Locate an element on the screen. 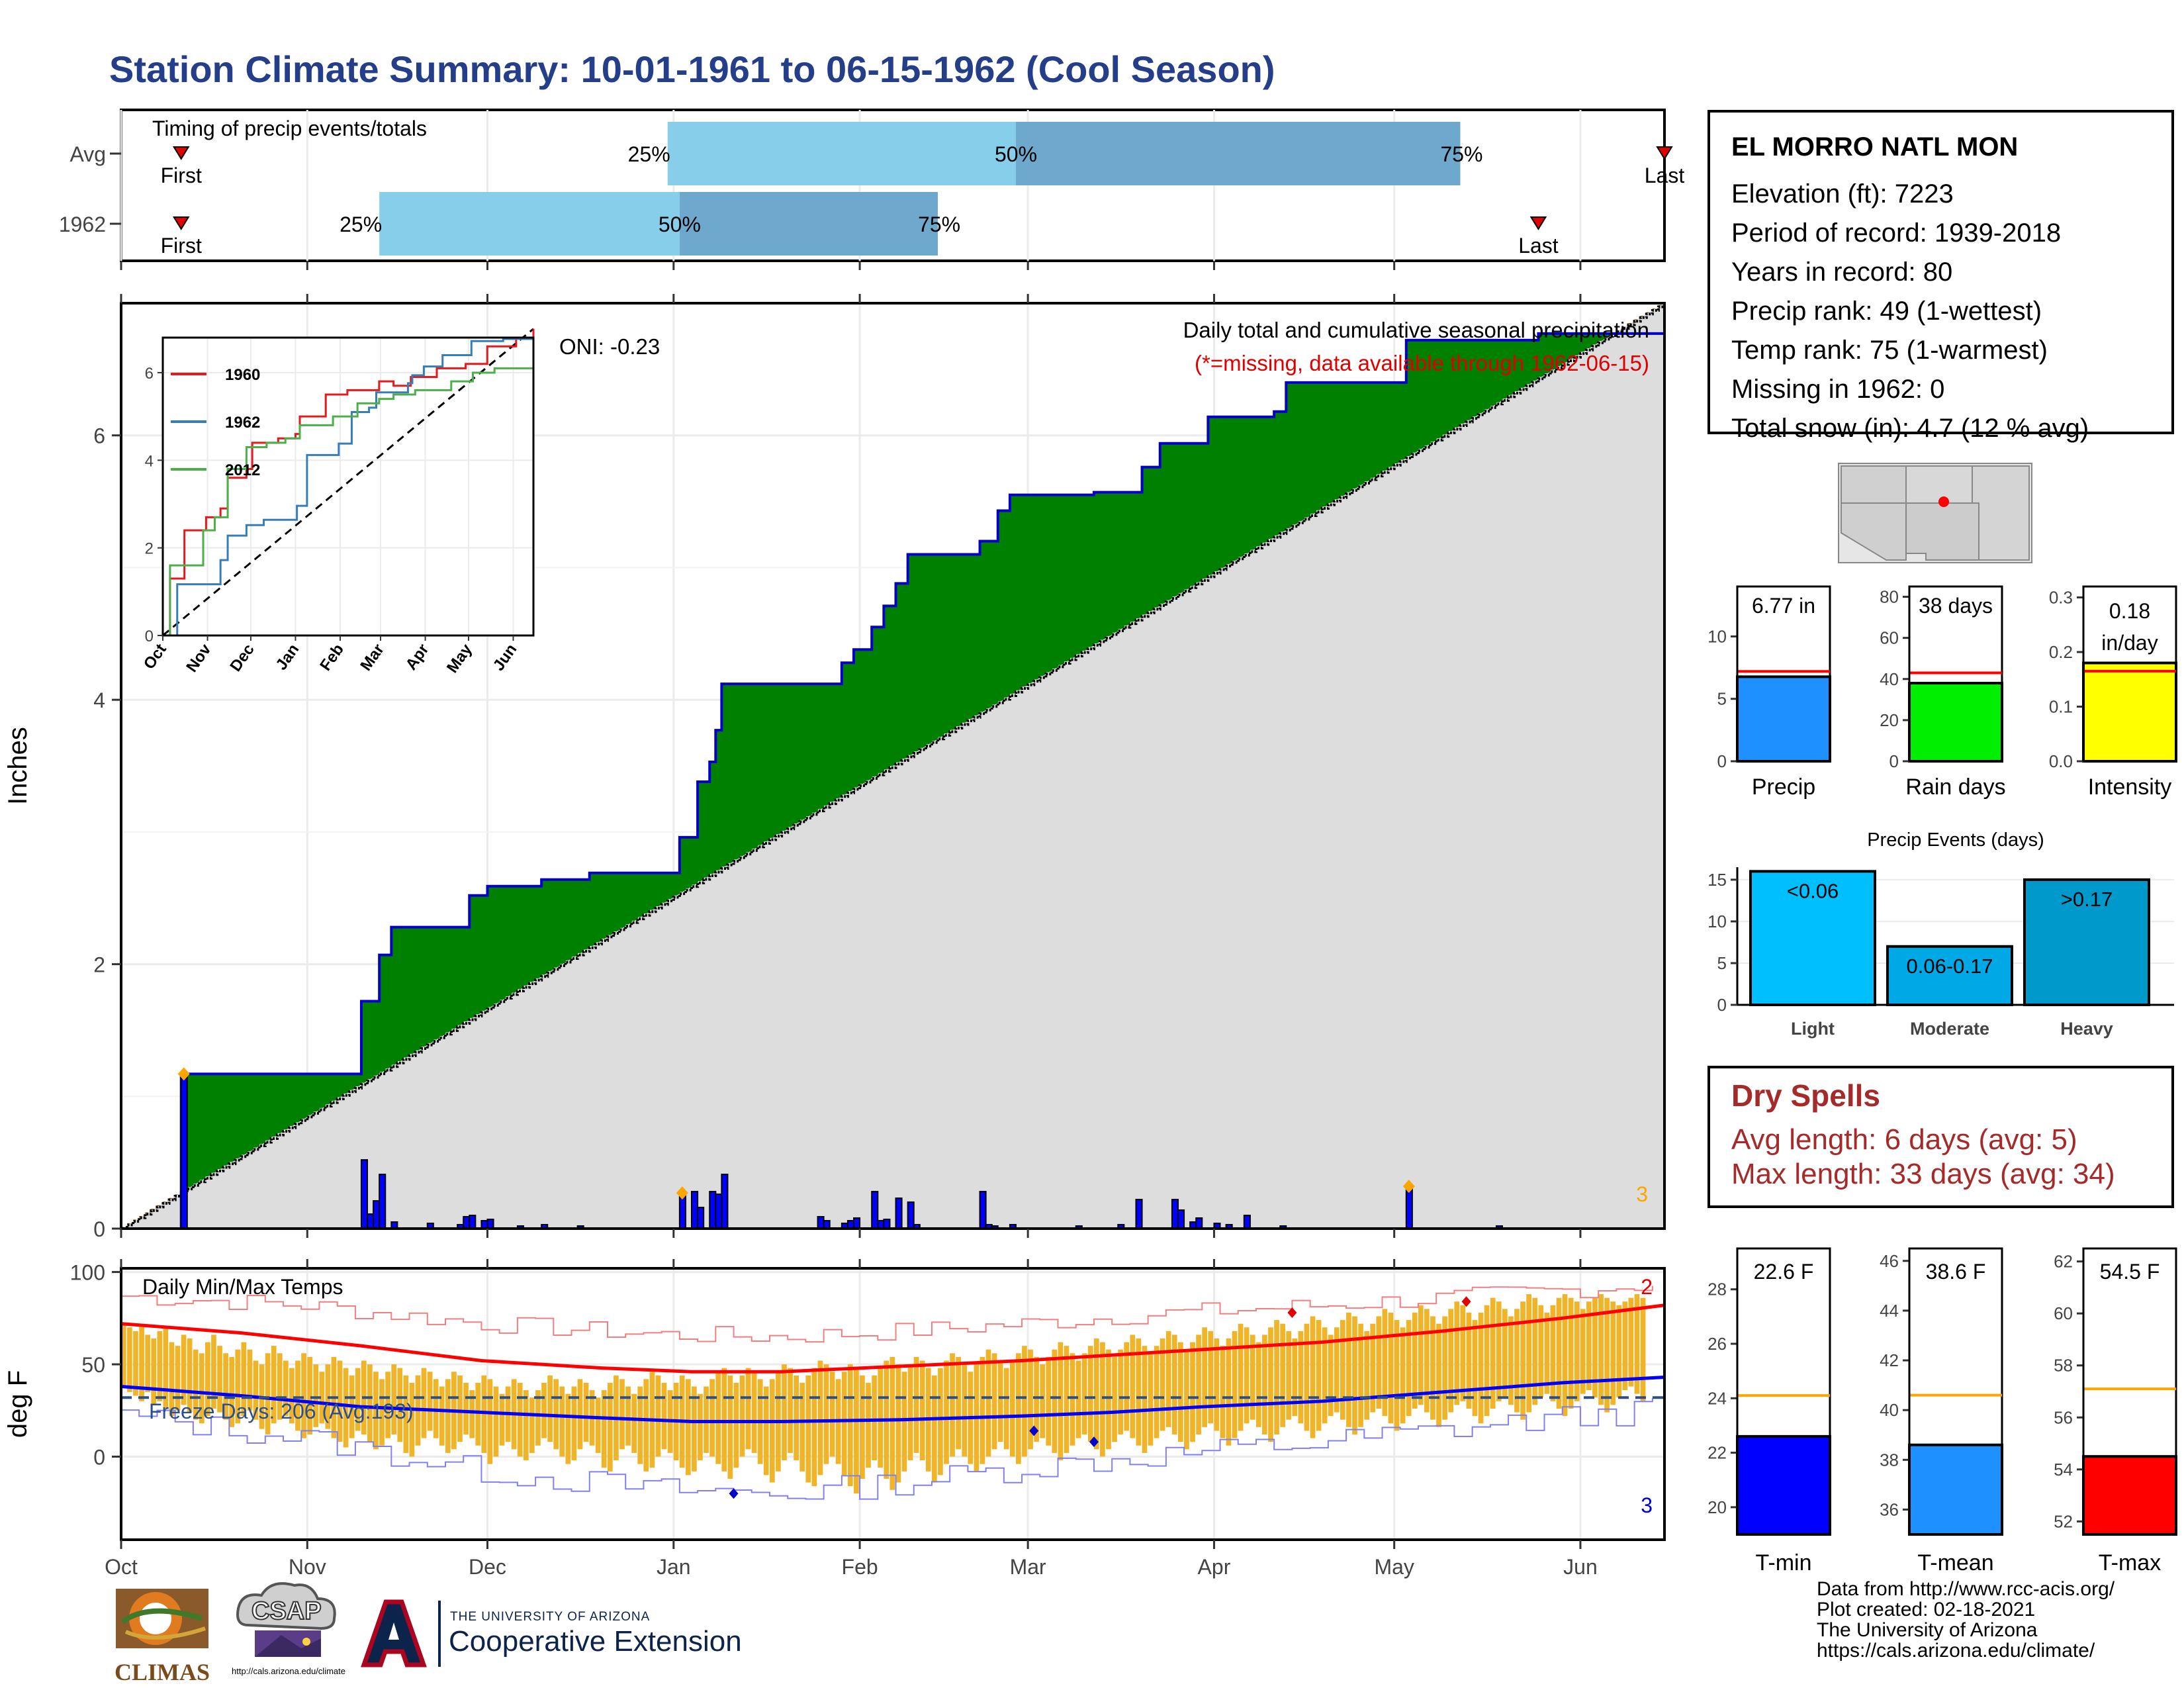  credit-line: The University of Arizona is located at coordinates (1928, 1630).